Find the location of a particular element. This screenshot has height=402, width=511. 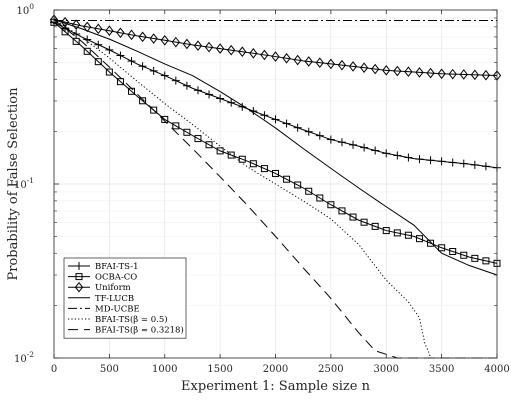

legend-entry-0: BFAI-TS-1 is located at coordinates (103, 267).